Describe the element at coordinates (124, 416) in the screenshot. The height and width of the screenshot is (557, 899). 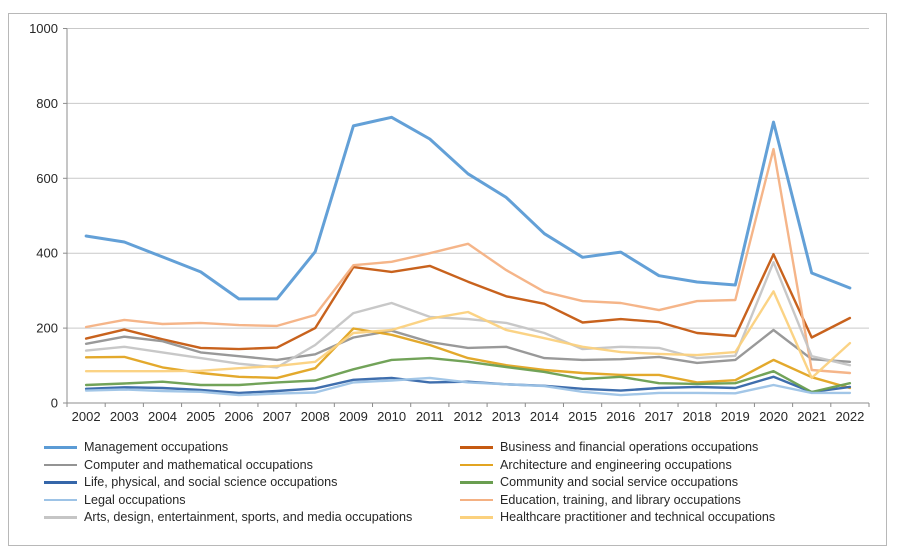
I see `x-axis-label-2003: 2003` at that location.